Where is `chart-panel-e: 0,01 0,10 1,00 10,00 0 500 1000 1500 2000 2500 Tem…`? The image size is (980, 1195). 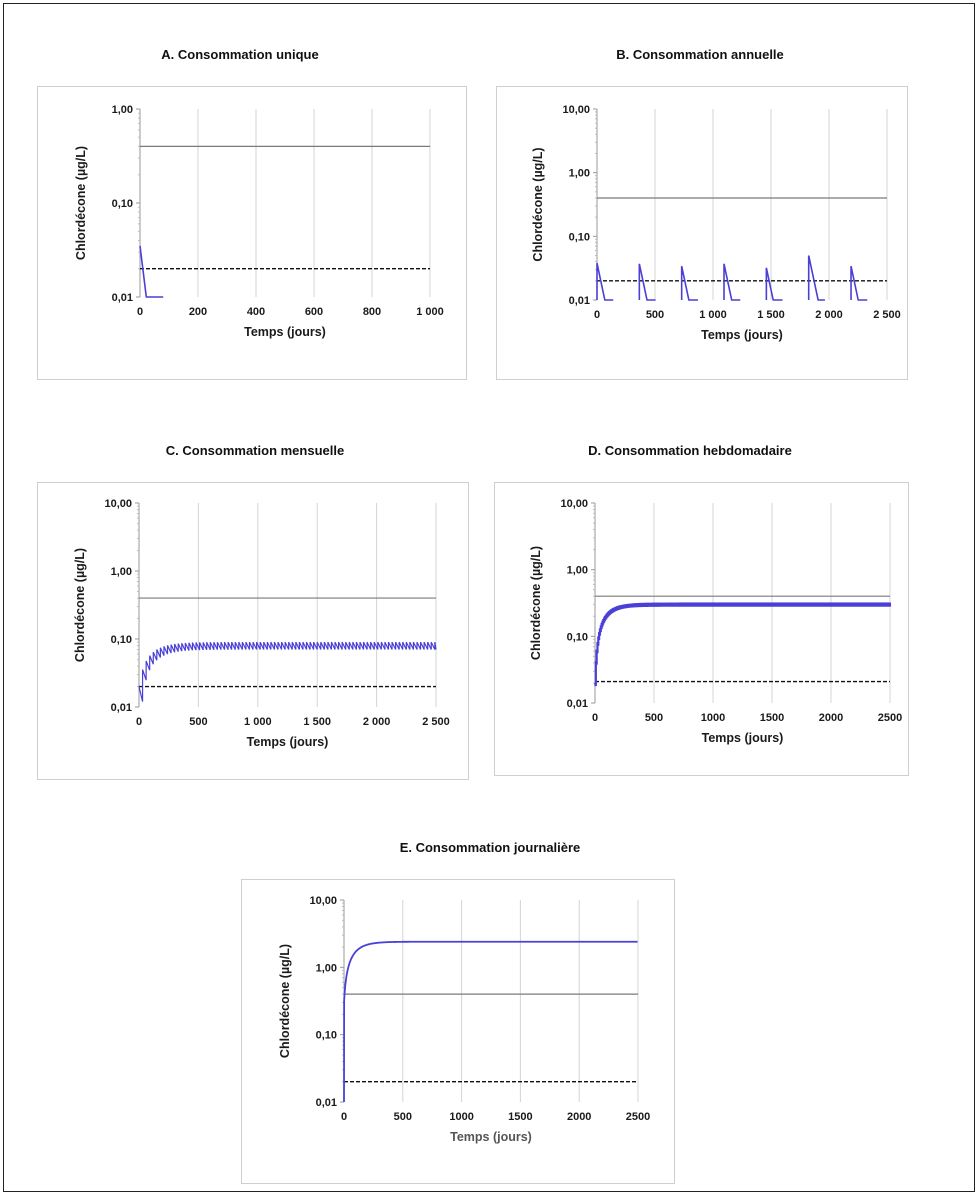
chart-panel-e: 0,01 0,10 1,00 10,00 0 500 1000 1500 2000 2500 Tem… is located at coordinates (458, 1031).